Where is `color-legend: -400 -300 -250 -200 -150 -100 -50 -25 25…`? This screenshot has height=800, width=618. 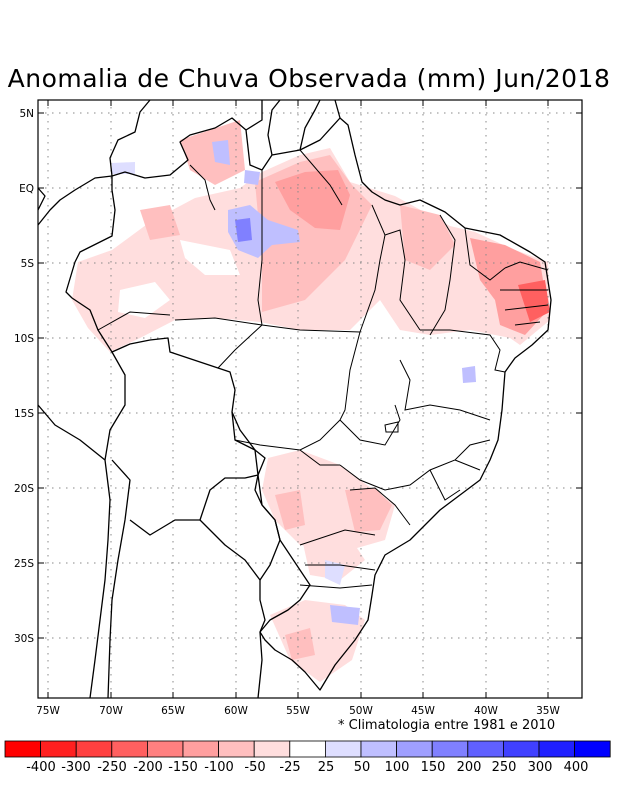
color-legend: -400 -300 -250 -200 -150 -100 -50 -25 25… is located at coordinates (307, 757).